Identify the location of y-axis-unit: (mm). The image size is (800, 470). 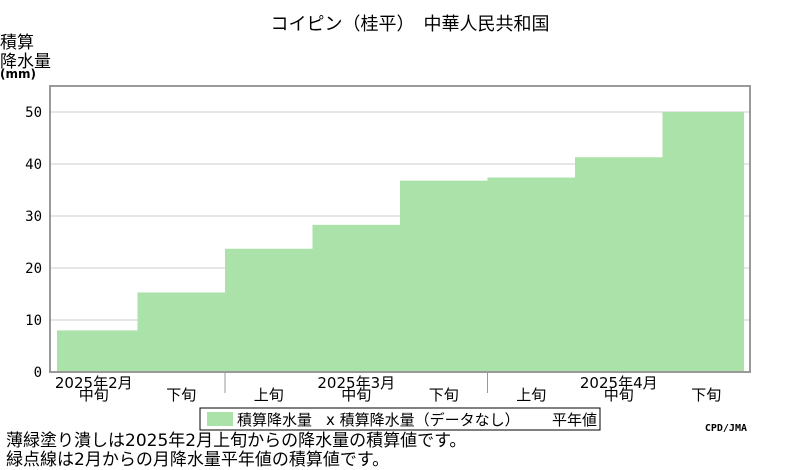
(18, 74).